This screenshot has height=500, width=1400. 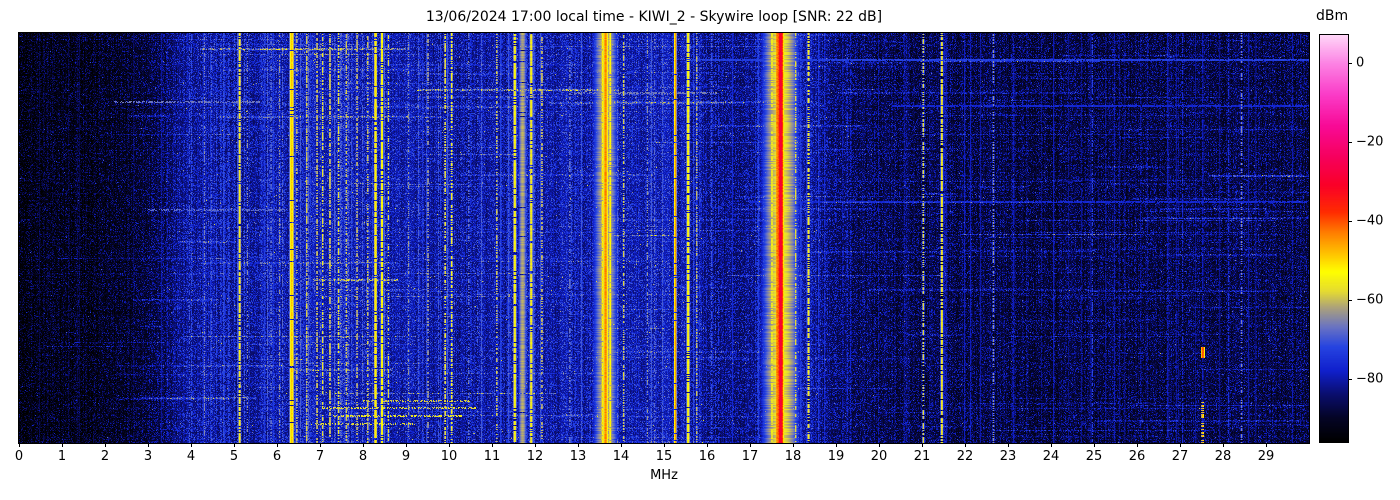 I want to click on x-tick-label: 3, so click(x=148, y=456).